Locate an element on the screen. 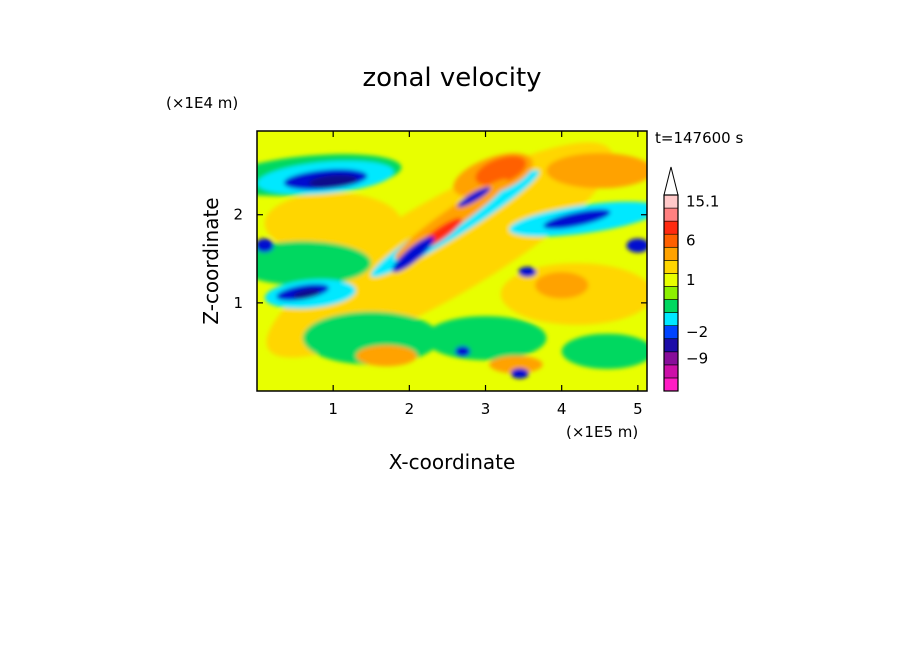  y-tick-label: 1 is located at coordinates (238, 303).